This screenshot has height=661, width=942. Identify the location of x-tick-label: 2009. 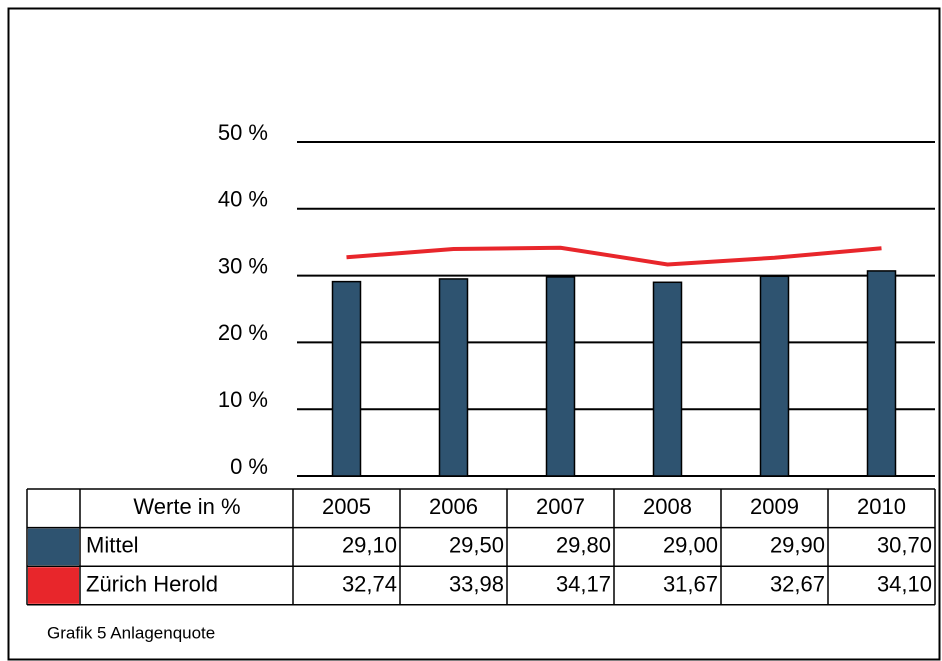
(774, 506).